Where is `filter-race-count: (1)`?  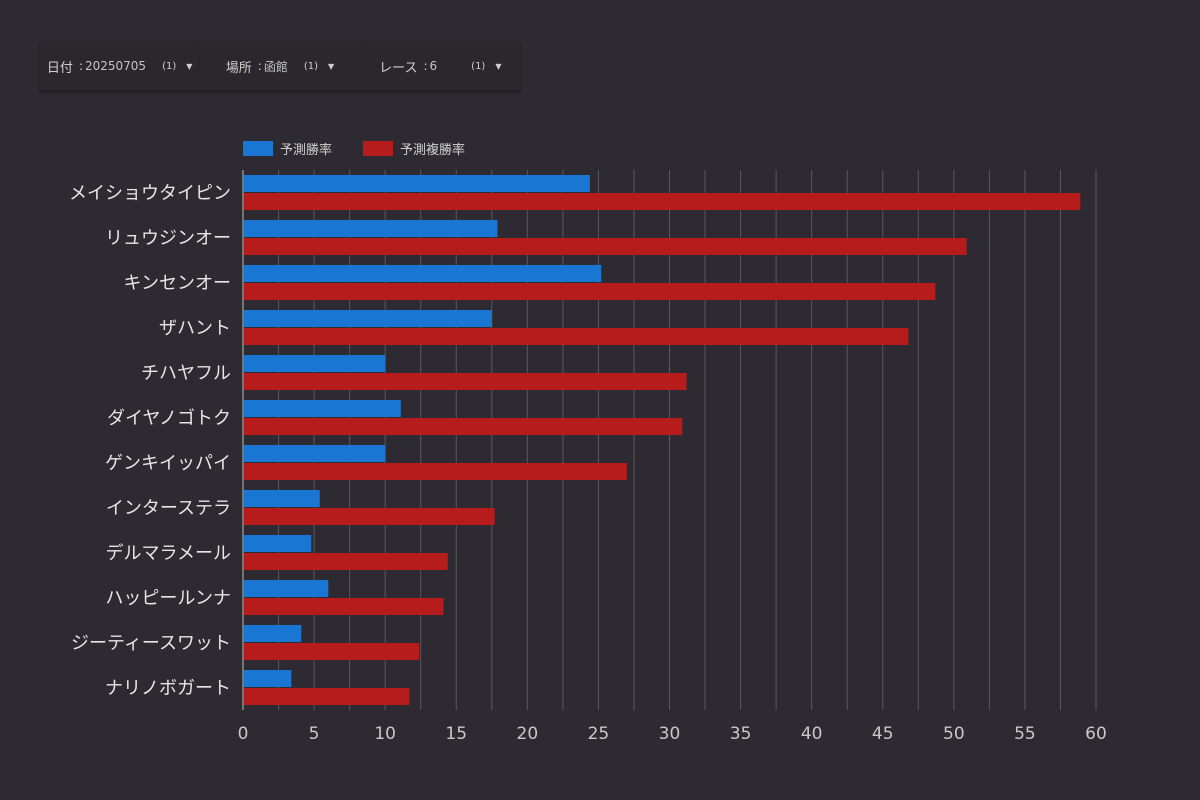
filter-race-count: (1) is located at coordinates (478, 66).